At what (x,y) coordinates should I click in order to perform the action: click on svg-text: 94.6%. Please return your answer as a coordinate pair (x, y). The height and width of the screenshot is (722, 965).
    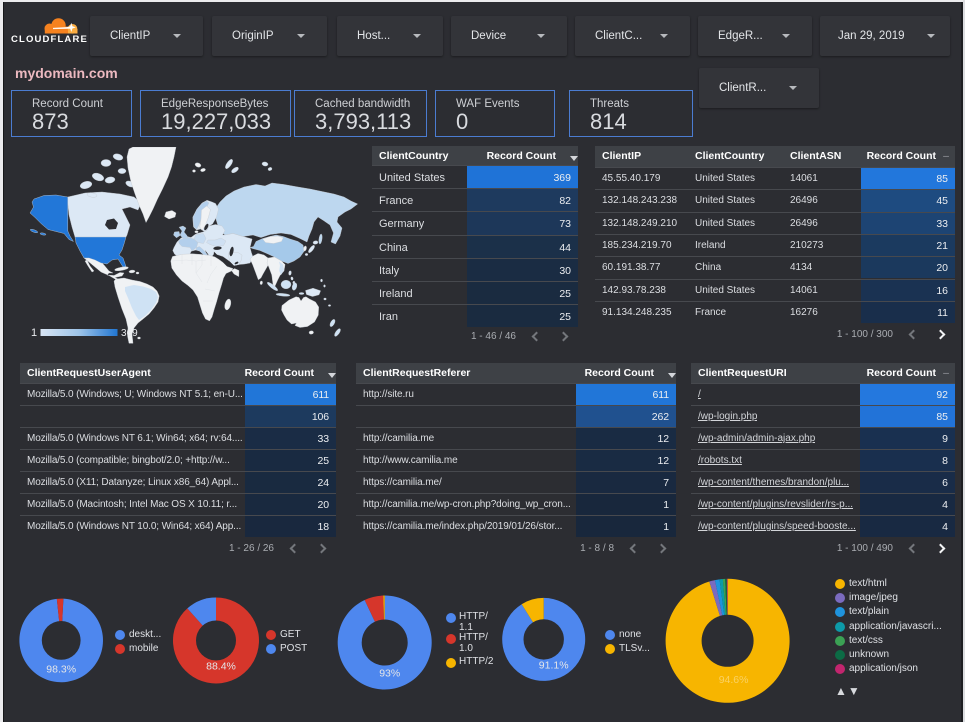
    Looking at the image, I should click on (734, 680).